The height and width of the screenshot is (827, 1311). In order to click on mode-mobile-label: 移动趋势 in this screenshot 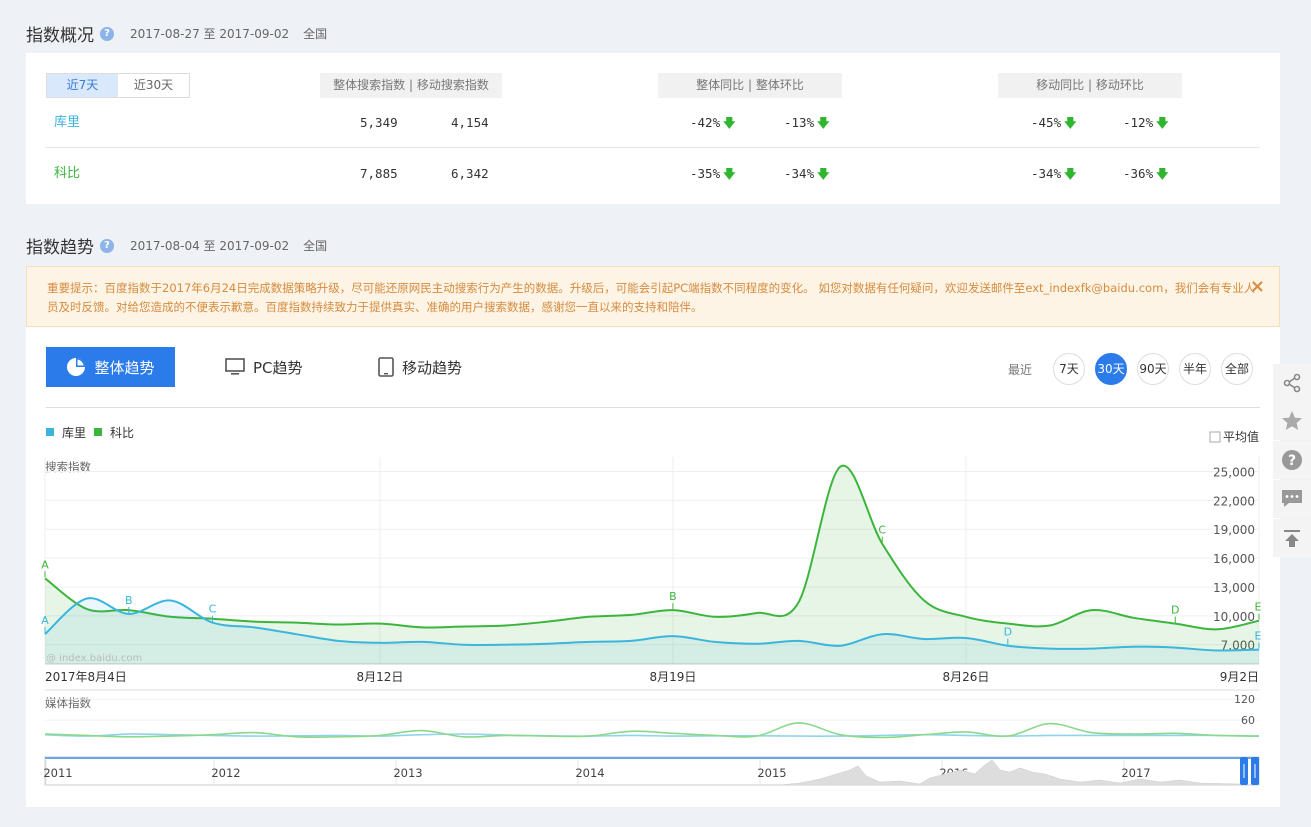, I will do `click(432, 367)`.